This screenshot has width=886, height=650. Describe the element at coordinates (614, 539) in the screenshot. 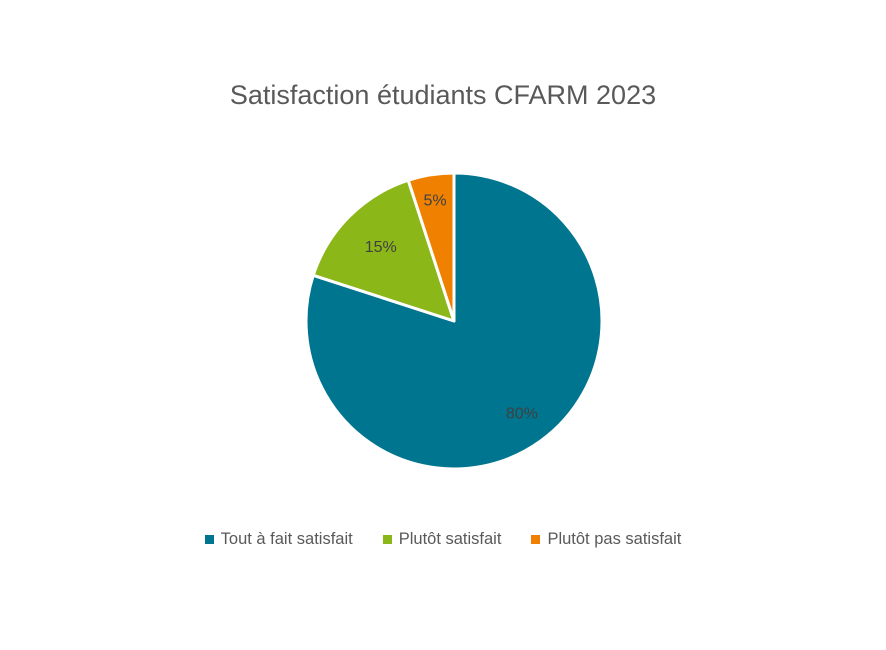

I see `legend-label: Plutôt pas satisfait` at that location.